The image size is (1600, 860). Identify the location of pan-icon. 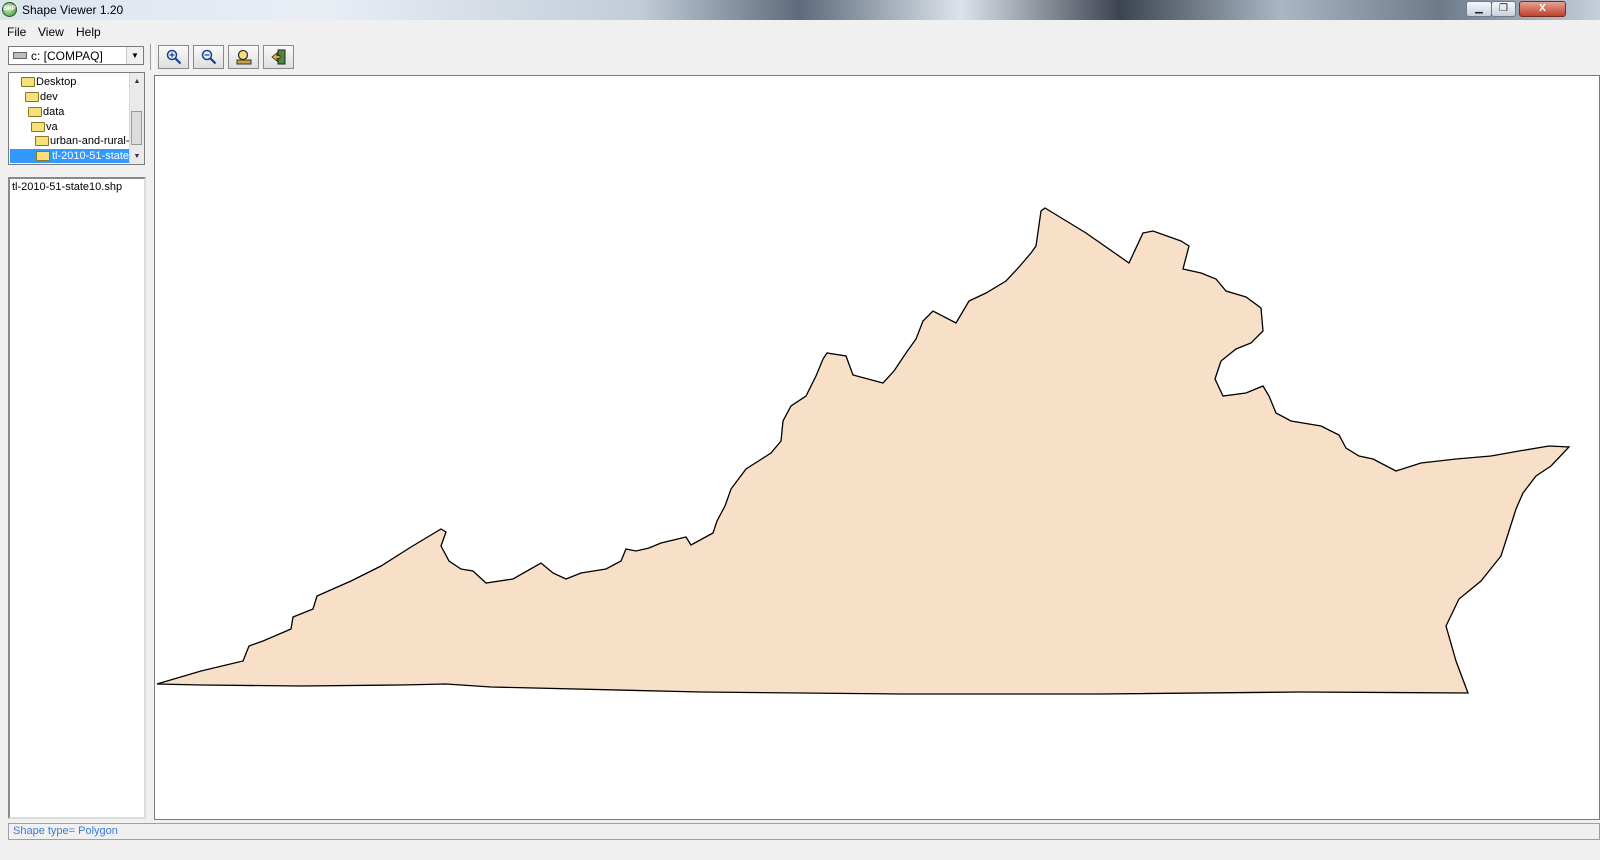
(244, 57).